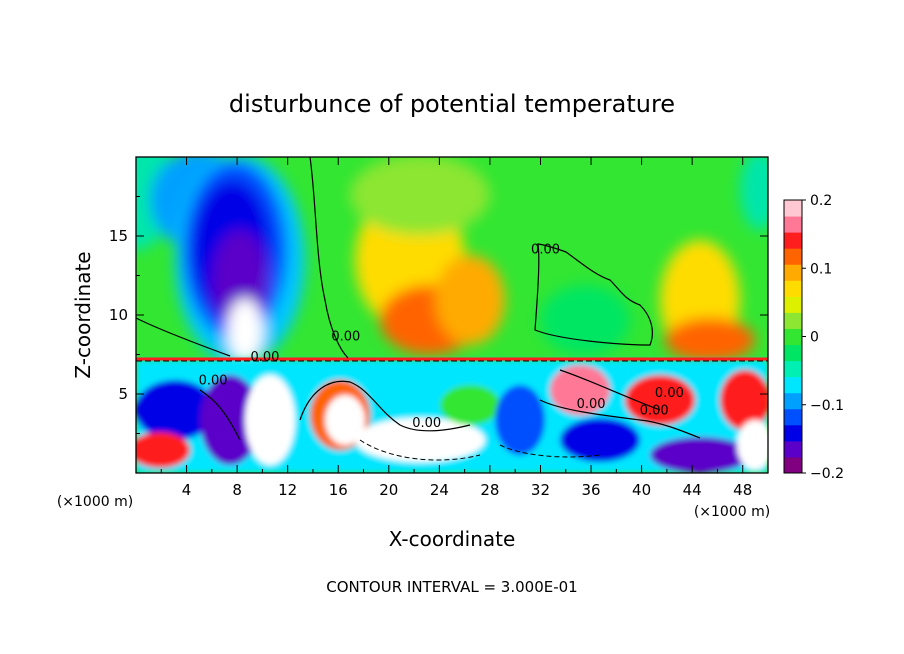  Describe the element at coordinates (451, 587) in the screenshot. I see `contour-interval-note: CONTOUR INTERVAL = 3.000E-01` at that location.